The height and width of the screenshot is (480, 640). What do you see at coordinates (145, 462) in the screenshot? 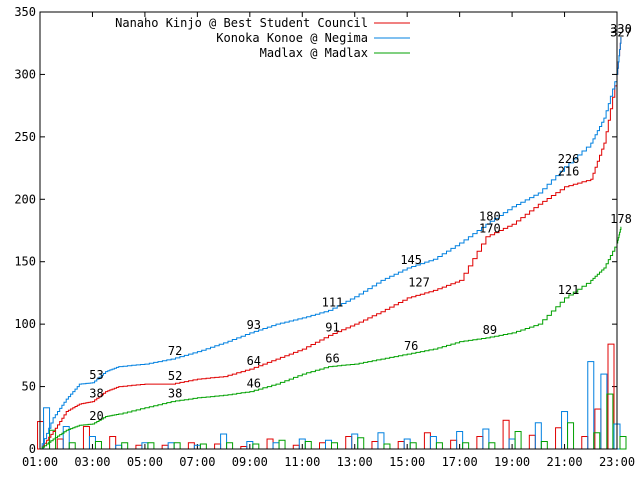
I see `x-tick-label: 05:00` at bounding box center [145, 462].